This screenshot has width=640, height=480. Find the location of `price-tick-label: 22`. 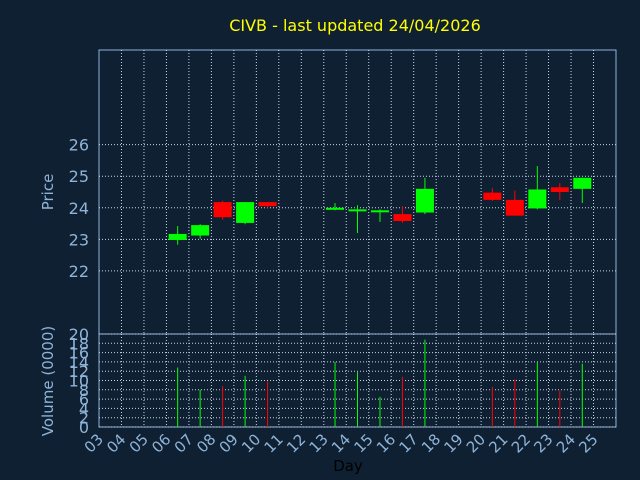

price-tick-label: 22 is located at coordinates (79, 271).